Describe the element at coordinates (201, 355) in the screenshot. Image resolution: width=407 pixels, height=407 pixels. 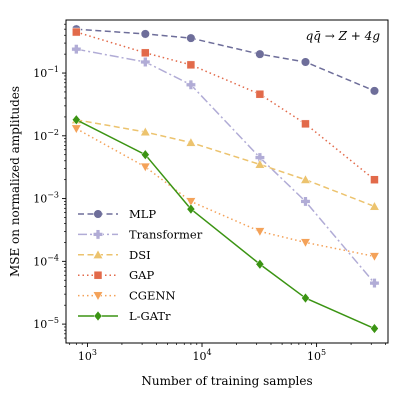
I see `x-tick-label: 10⁴` at that location.